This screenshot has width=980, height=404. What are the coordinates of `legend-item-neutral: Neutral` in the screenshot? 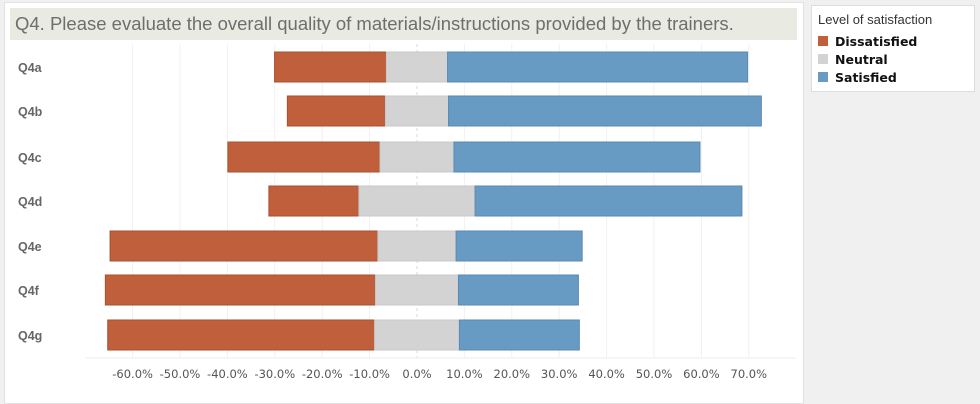 It's located at (893, 59).